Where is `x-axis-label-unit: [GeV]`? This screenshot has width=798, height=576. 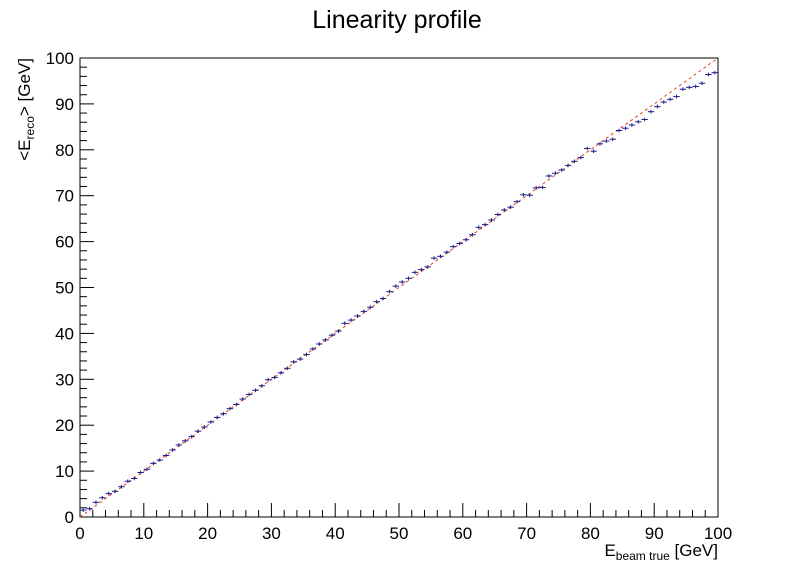
x-axis-label-unit: [GeV] is located at coordinates (694, 550).